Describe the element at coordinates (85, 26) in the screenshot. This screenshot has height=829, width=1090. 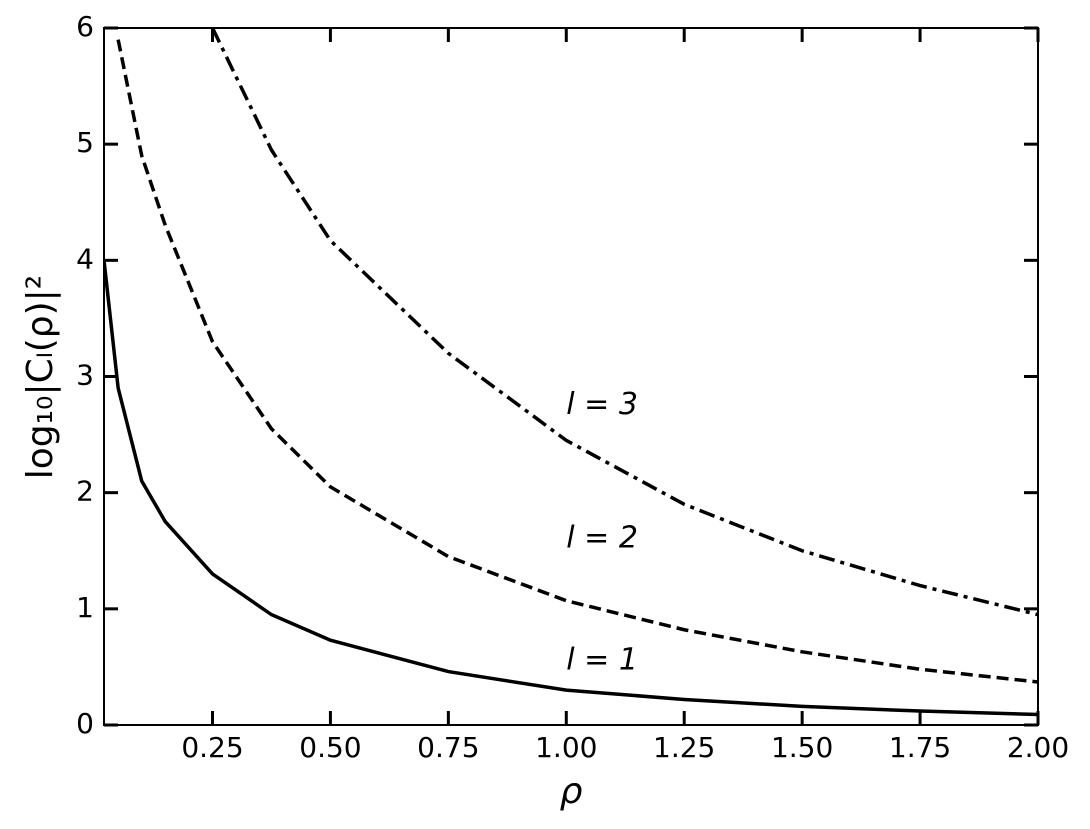
I see `y-tick-label: 6` at that location.